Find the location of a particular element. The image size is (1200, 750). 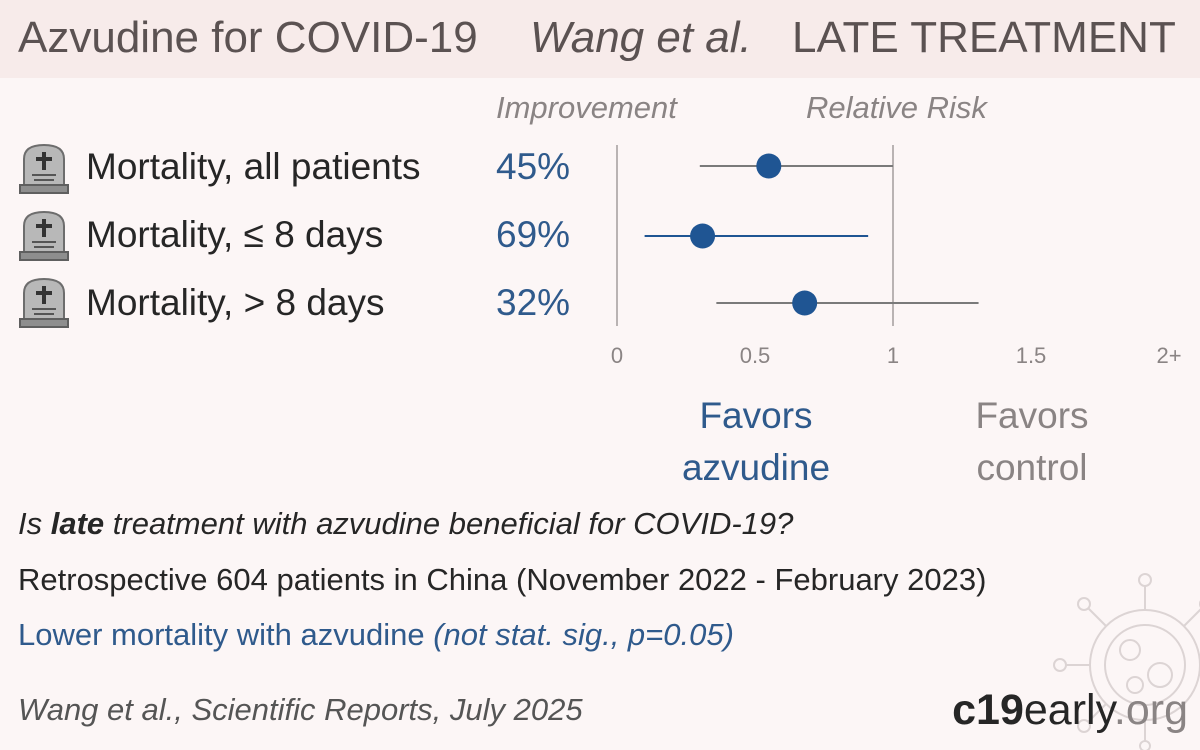

improvement-value: 32% is located at coordinates (533, 302).